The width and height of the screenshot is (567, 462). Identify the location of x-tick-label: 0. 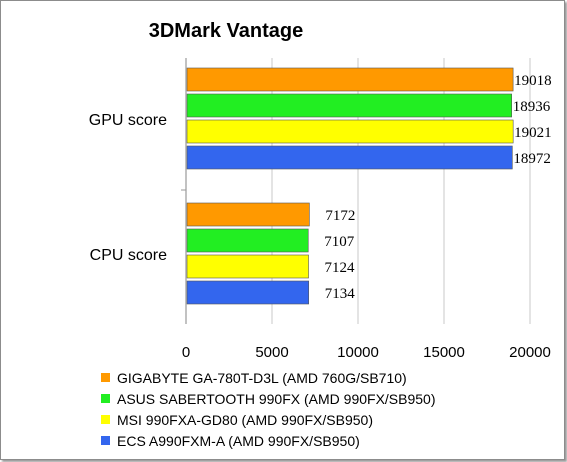
(186, 352).